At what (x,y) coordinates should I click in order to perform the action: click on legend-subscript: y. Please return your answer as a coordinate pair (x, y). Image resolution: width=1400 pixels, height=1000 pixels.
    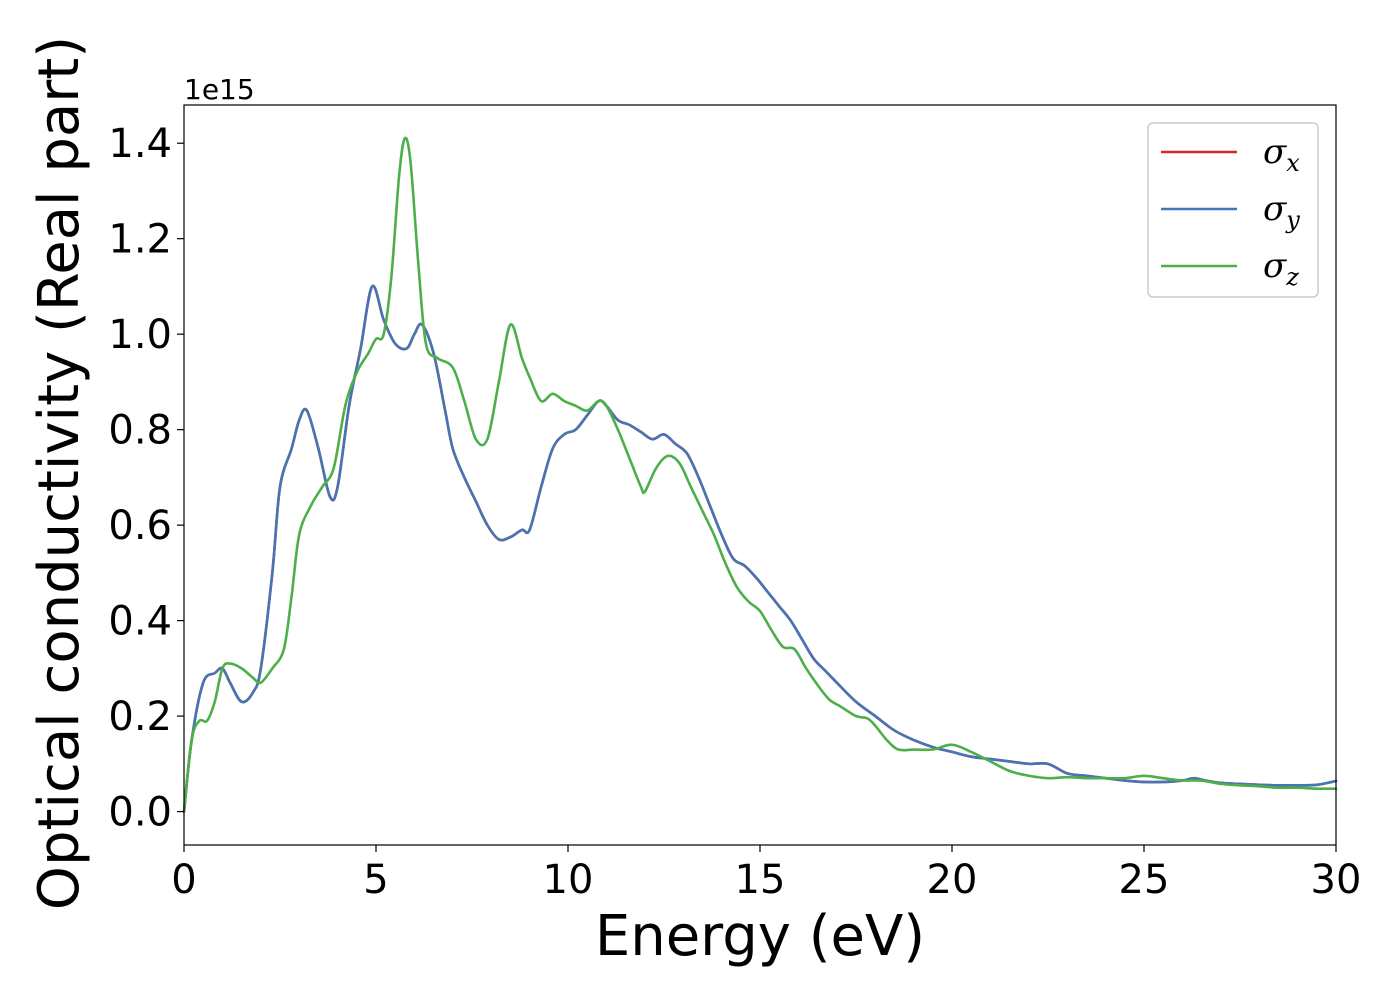
    Looking at the image, I should click on (1292, 220).